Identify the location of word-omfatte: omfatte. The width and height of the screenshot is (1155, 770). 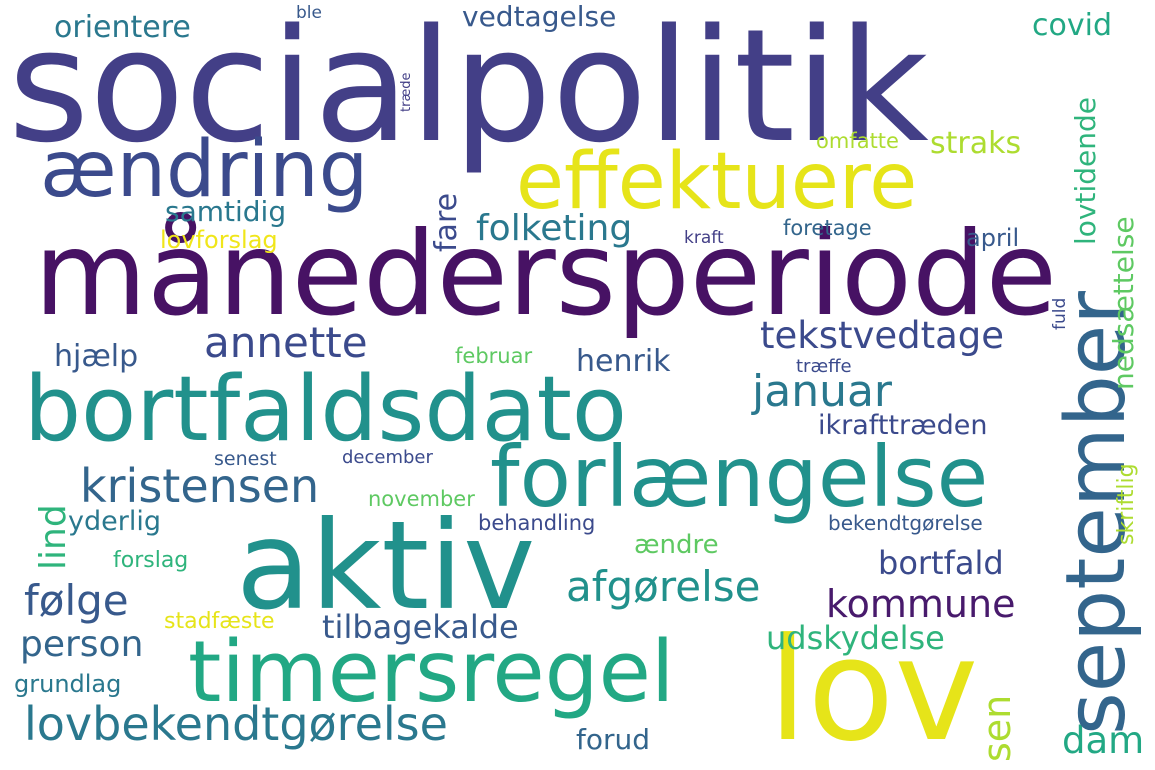
(857, 141).